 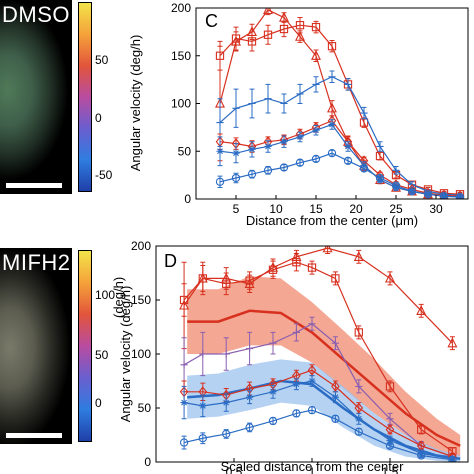 What do you see at coordinates (104, 175) in the screenshot?
I see `dmso-colorbar-tick: -50` at bounding box center [104, 175].